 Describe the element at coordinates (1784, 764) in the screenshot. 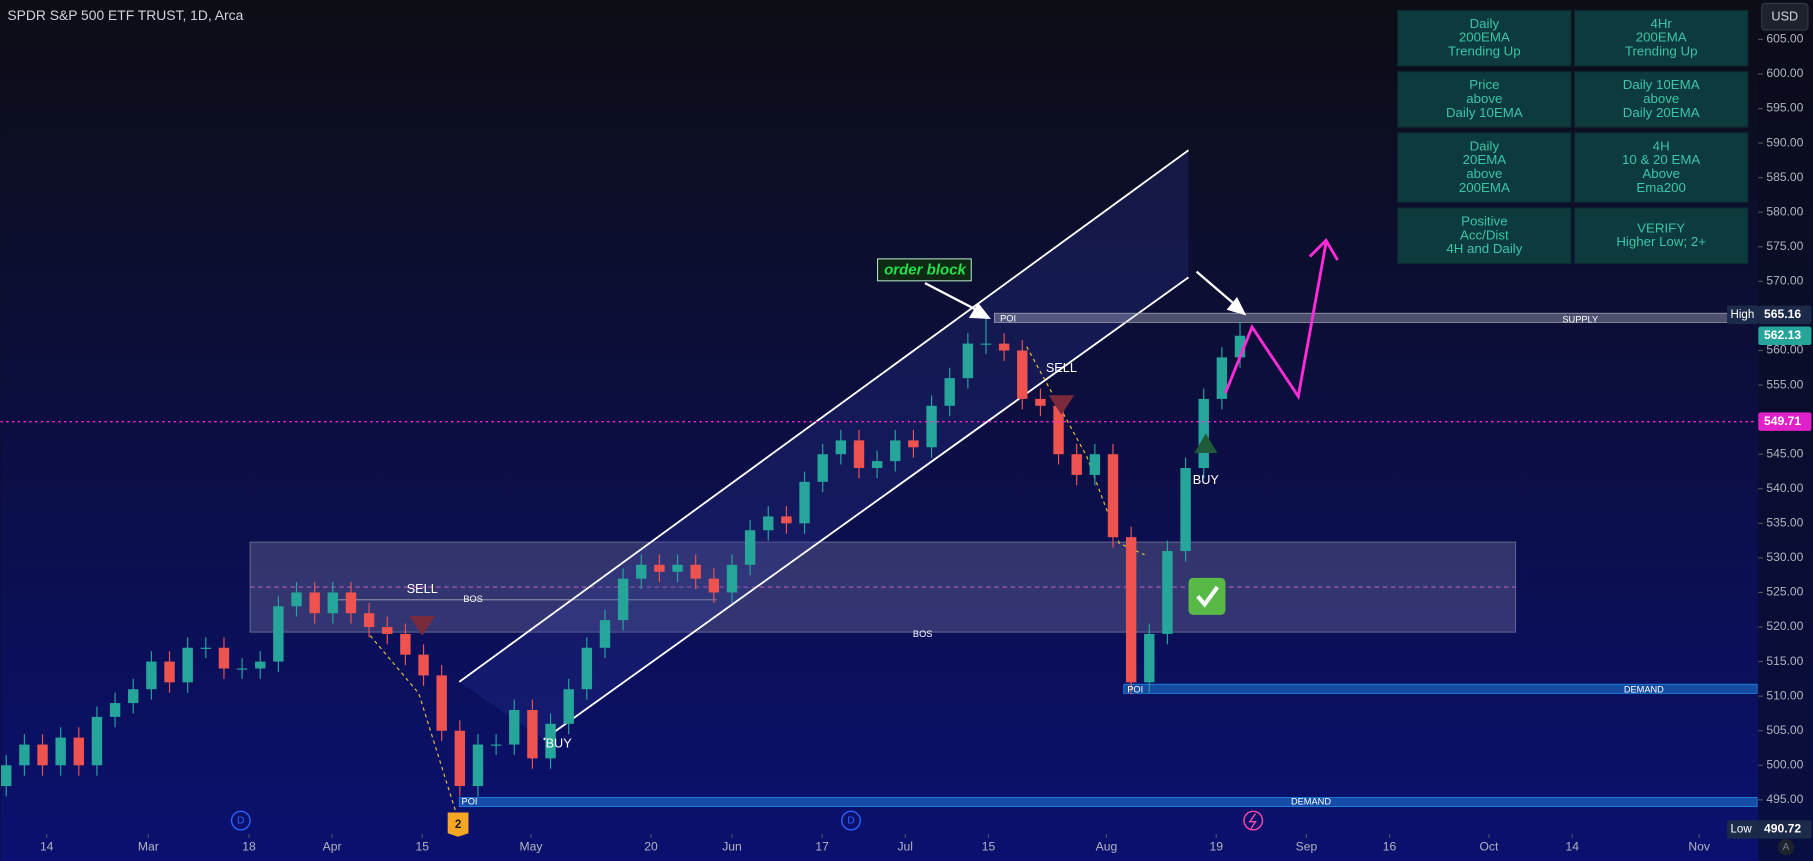

I see `y-tick-label: 500.00` at that location.